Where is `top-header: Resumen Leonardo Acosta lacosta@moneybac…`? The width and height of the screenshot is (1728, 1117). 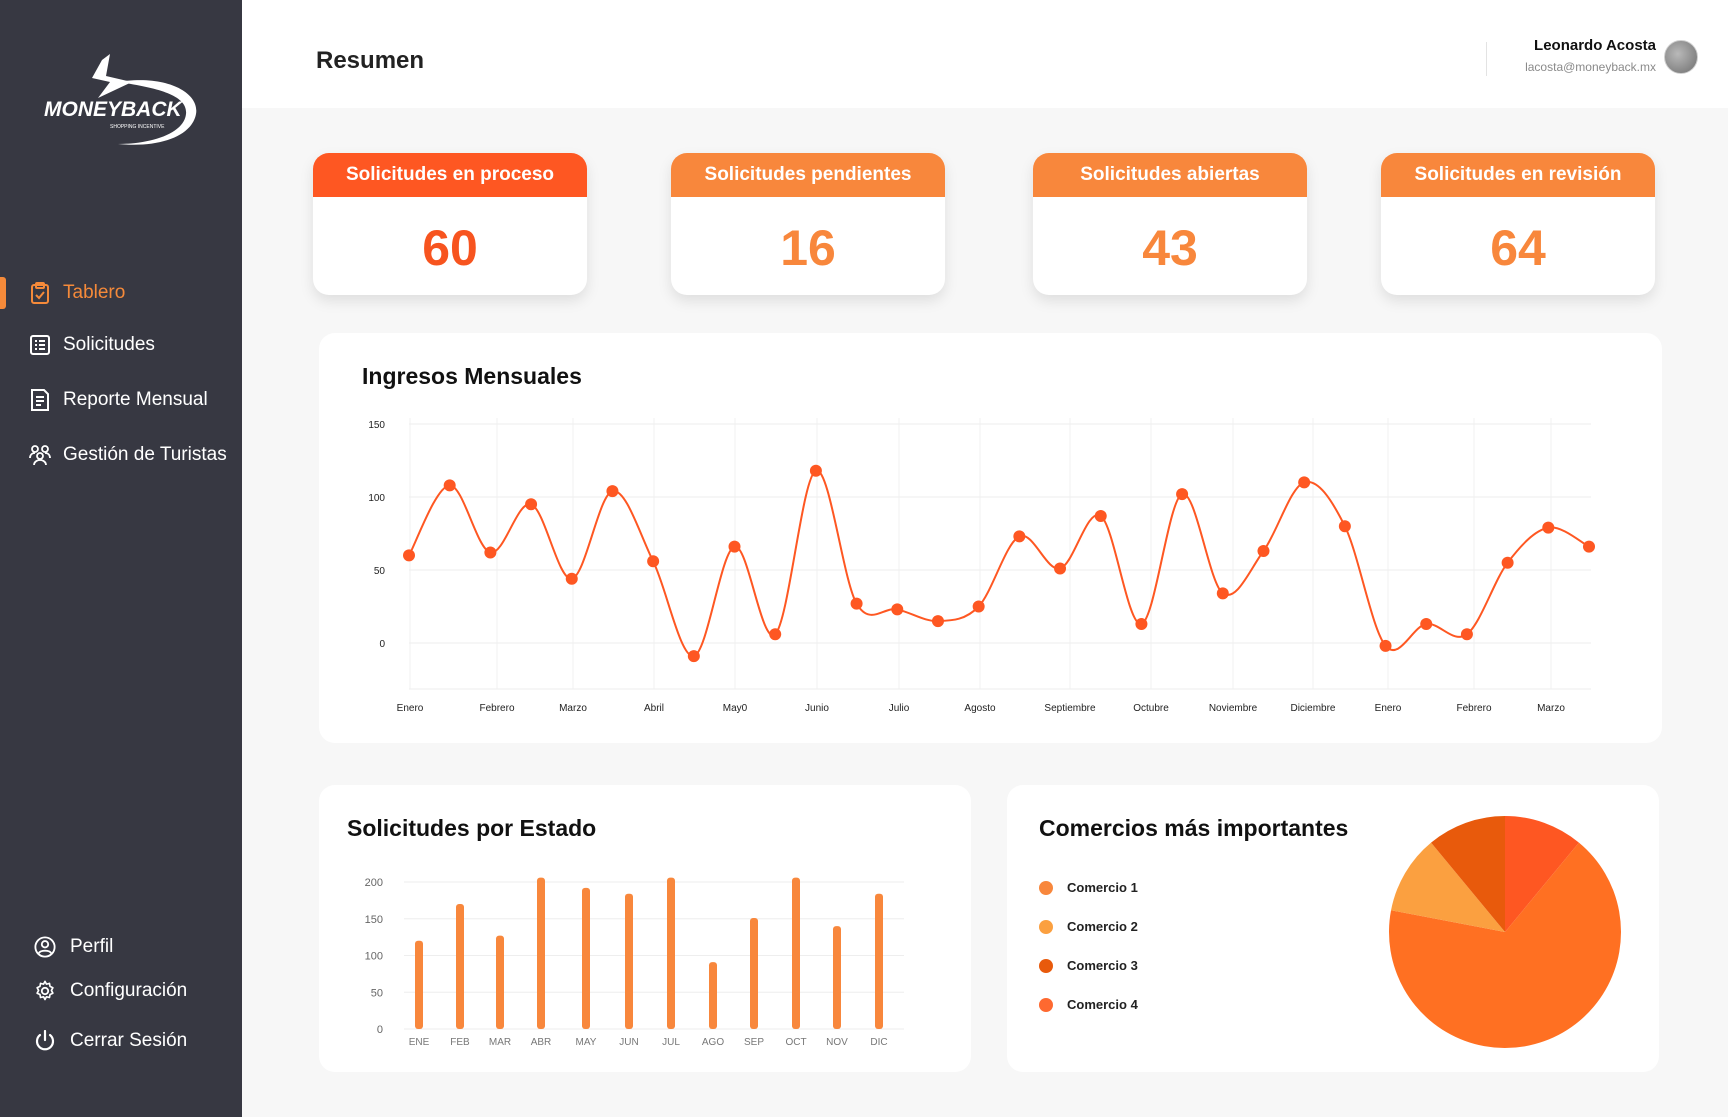
top-header: Resumen Leonardo Acosta lacosta@moneybac… is located at coordinates (985, 54).